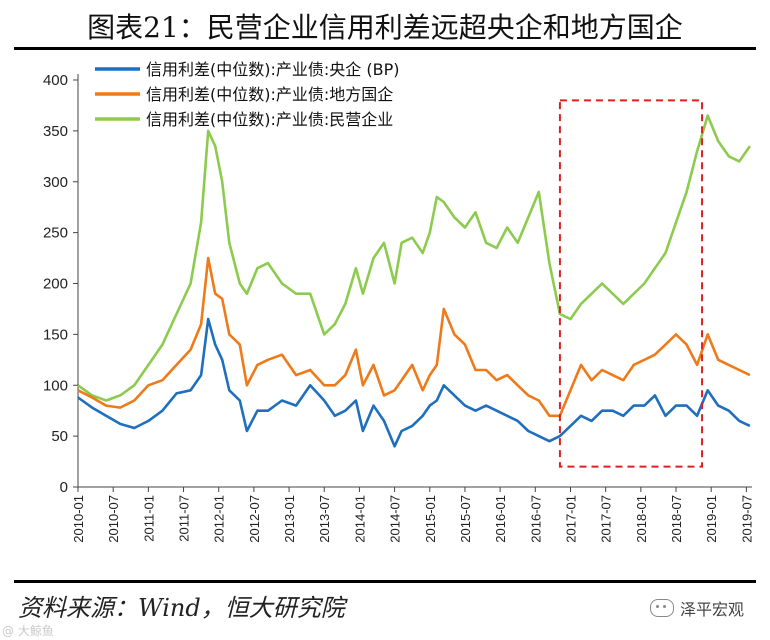 Image resolution: width=770 pixels, height=640 pixels. Describe the element at coordinates (535, 519) in the screenshot. I see `x-tick-label: 2016-07` at that location.